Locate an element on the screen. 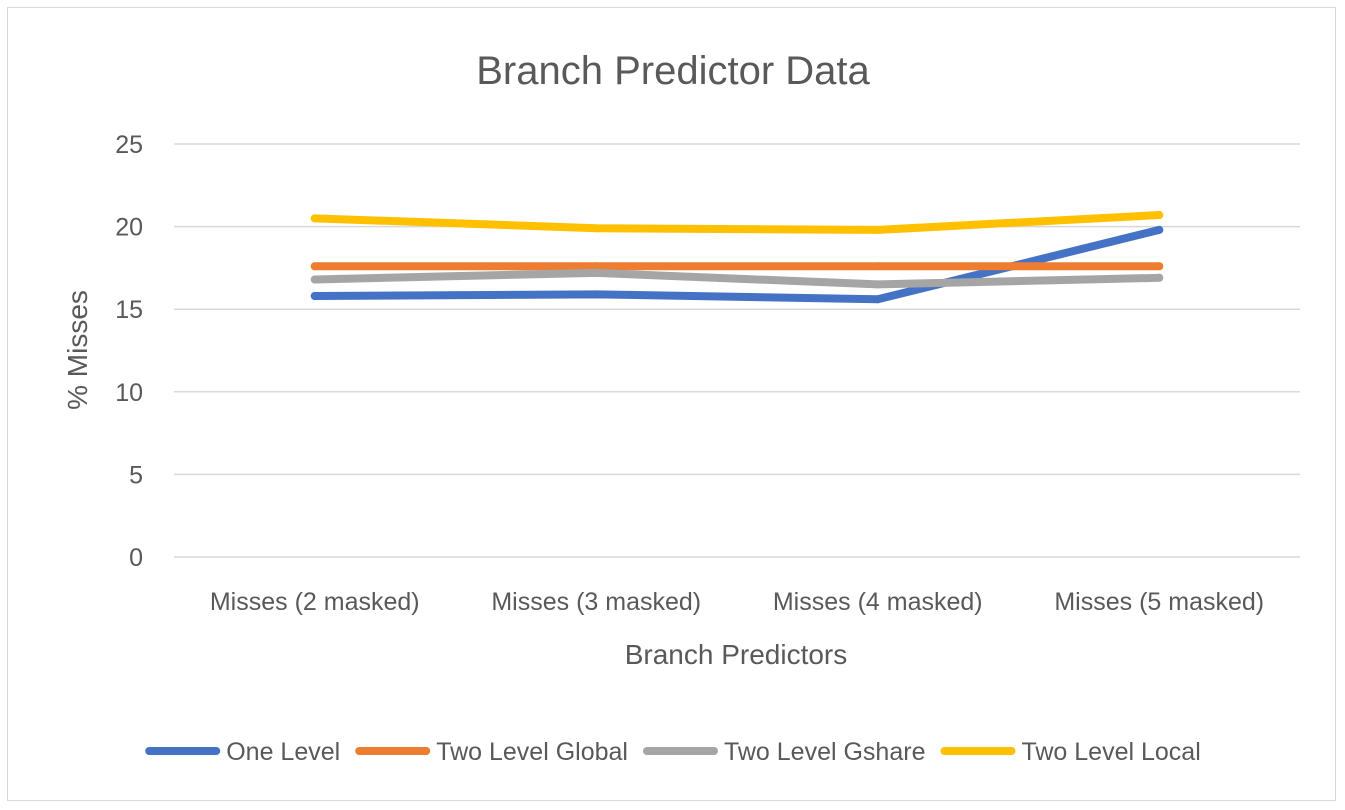  y-tick-label: 15 is located at coordinates (129, 310).